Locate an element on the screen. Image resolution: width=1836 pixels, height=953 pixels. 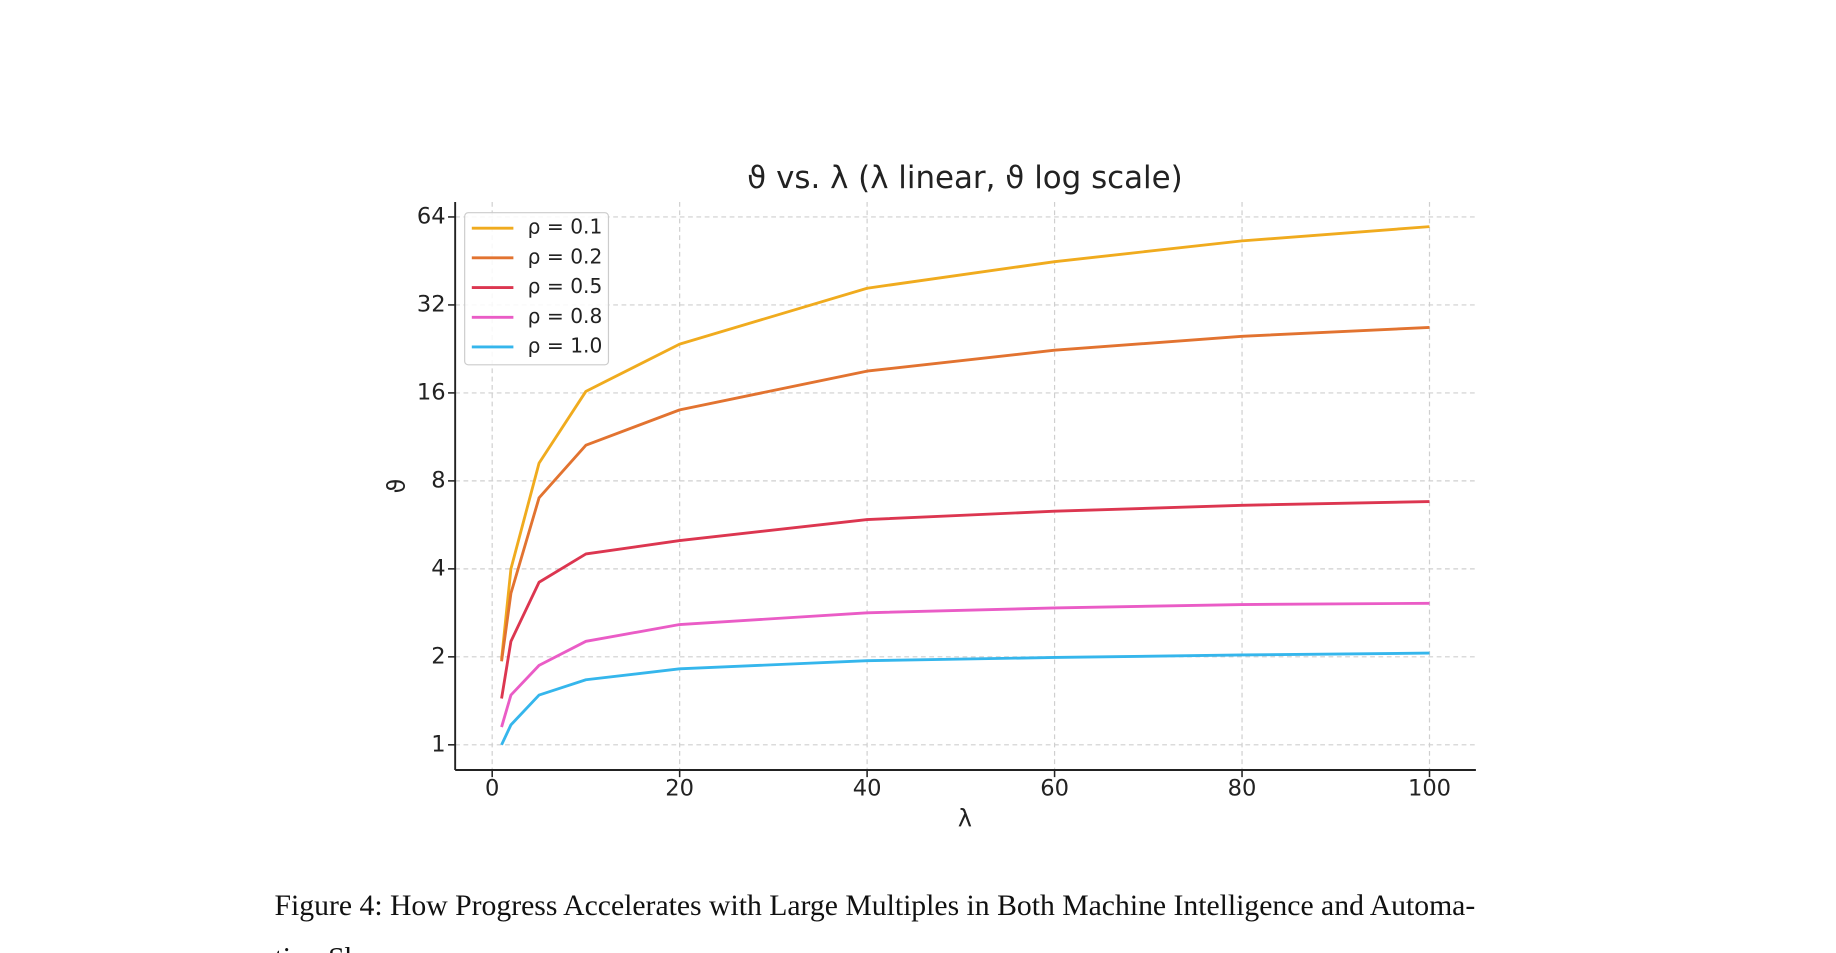
y-tick-label: 32 is located at coordinates (431, 304).